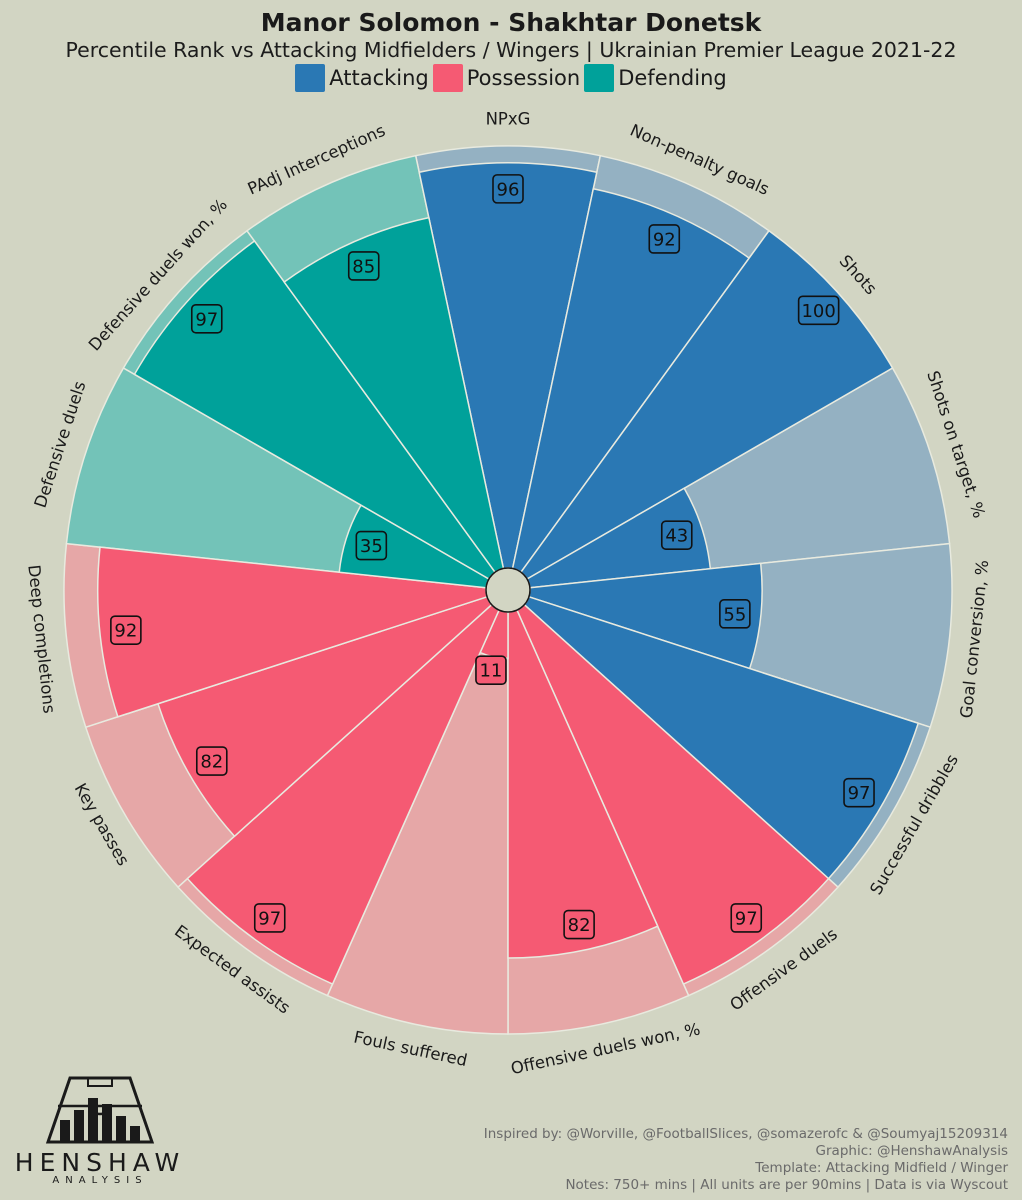 The width and height of the screenshot is (1022, 1200). I want to click on value-label-offensive-duels: 97, so click(746, 918).